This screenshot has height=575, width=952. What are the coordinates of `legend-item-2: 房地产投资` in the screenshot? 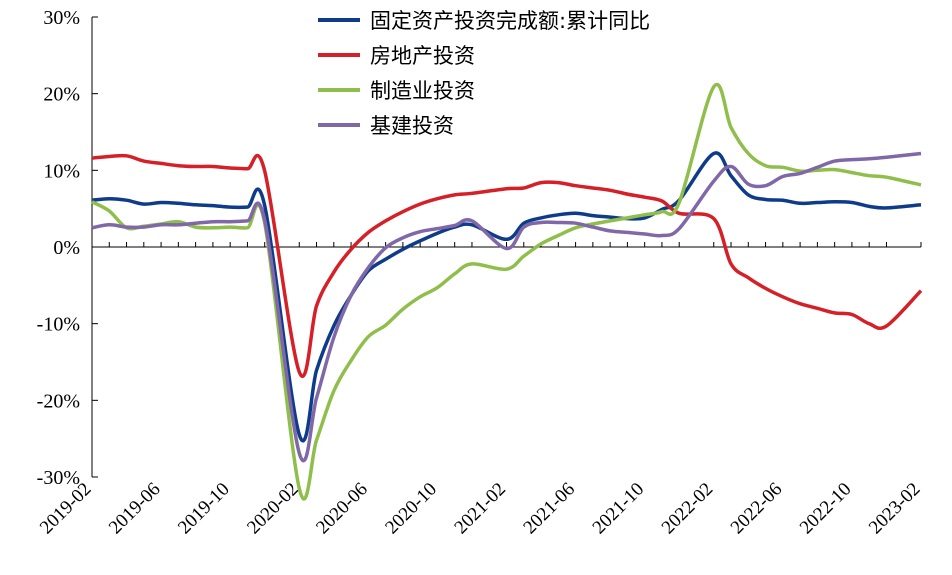 It's located at (484, 54).